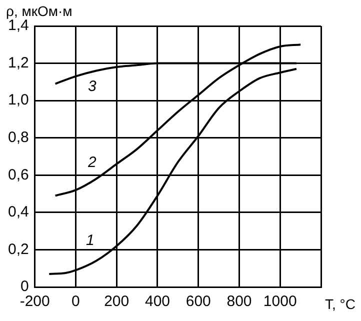 The width and height of the screenshot is (361, 321). I want to click on series-label: 1, so click(90, 241).